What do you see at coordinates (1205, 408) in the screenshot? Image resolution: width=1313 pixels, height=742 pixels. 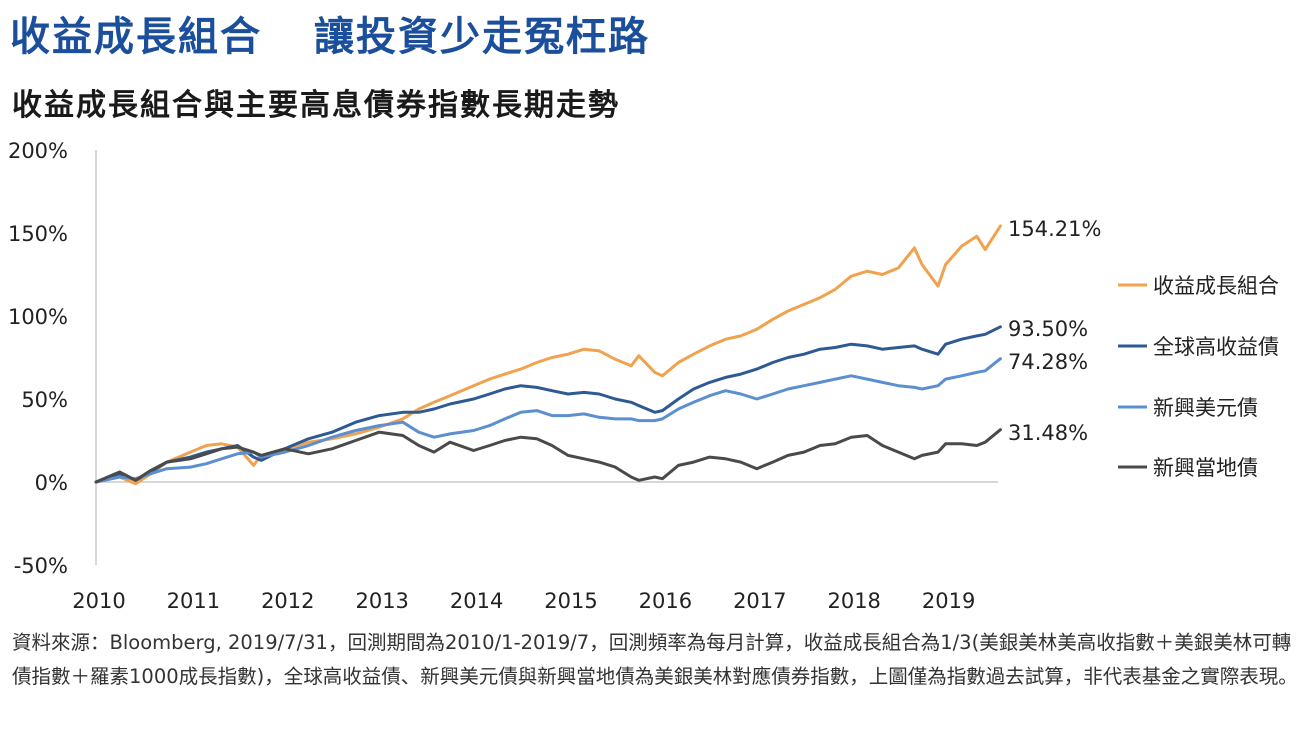 I see `legend-label: 新興美元債` at bounding box center [1205, 408].